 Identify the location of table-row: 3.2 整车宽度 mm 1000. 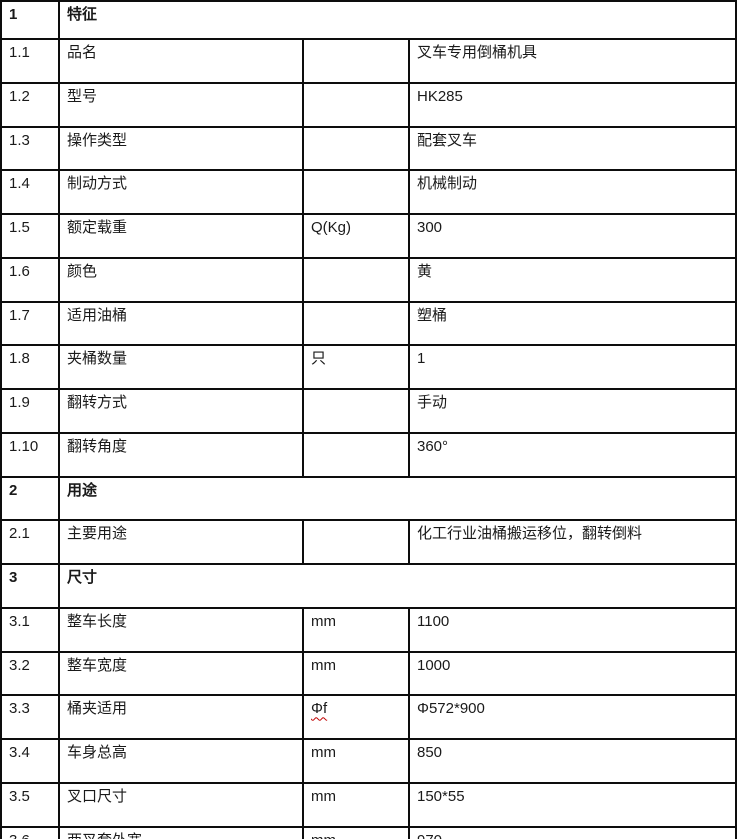
(368, 673).